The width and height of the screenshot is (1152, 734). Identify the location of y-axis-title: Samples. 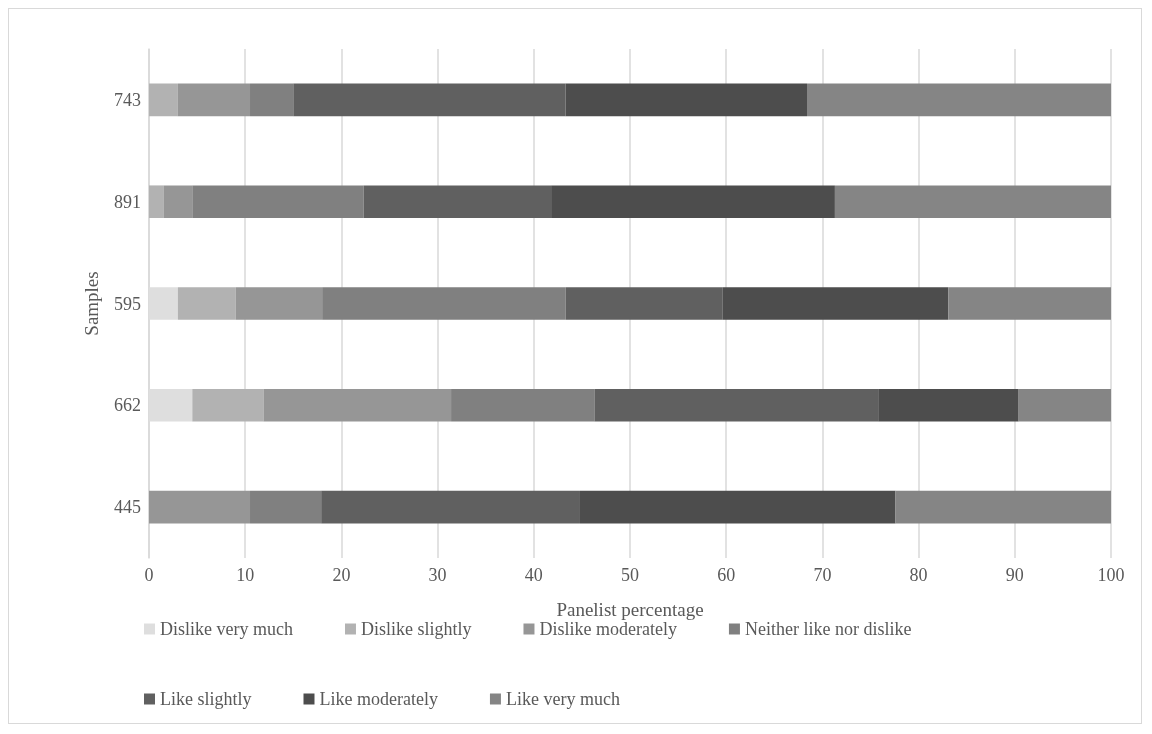
(91, 303).